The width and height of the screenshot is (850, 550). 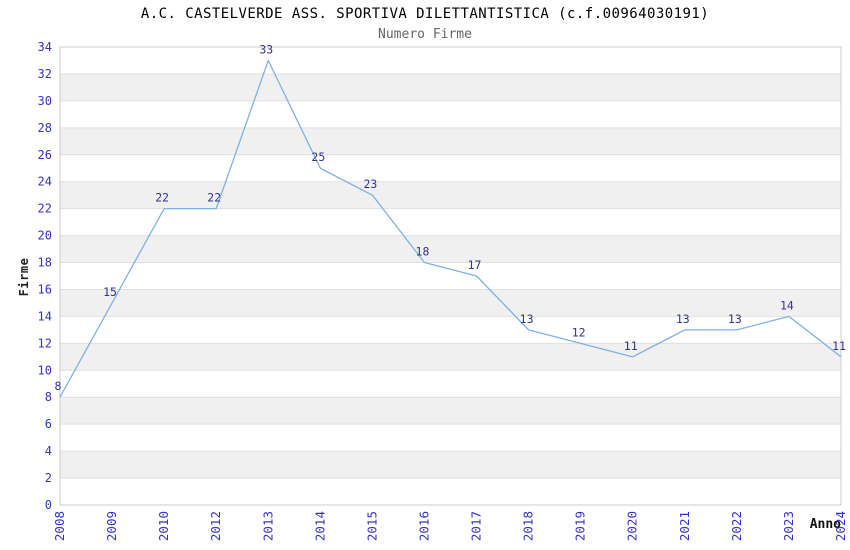 I want to click on y-tick-label: 10, so click(x=45, y=370).